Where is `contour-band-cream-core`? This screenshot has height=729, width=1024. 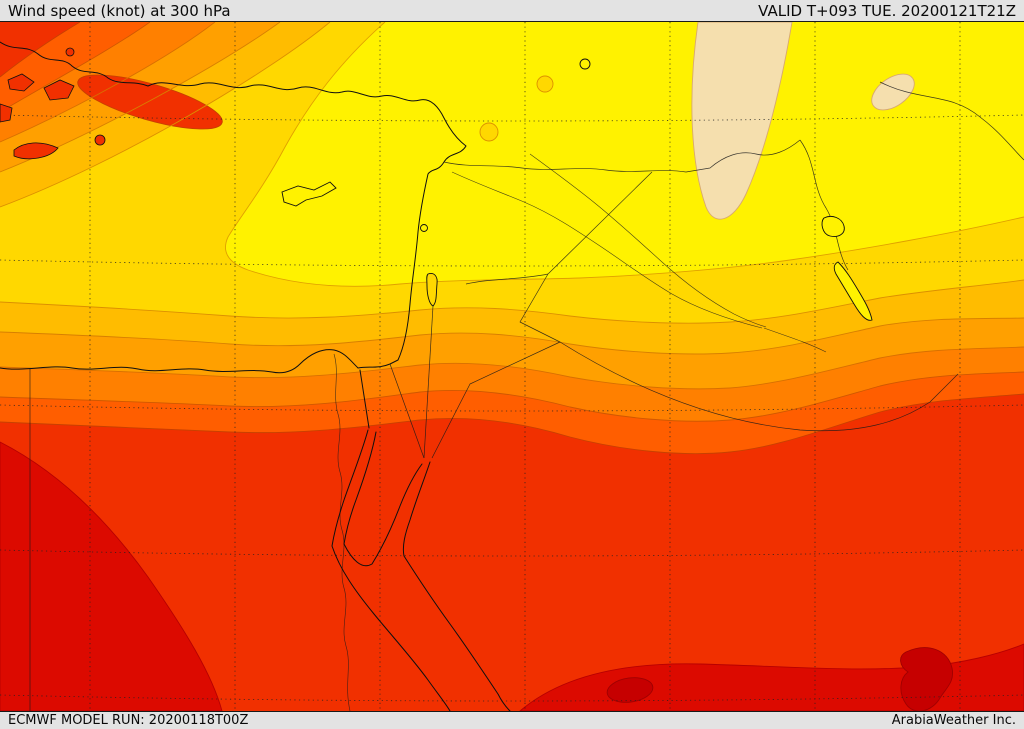 contour-band-cream-core is located at coordinates (742, 121).